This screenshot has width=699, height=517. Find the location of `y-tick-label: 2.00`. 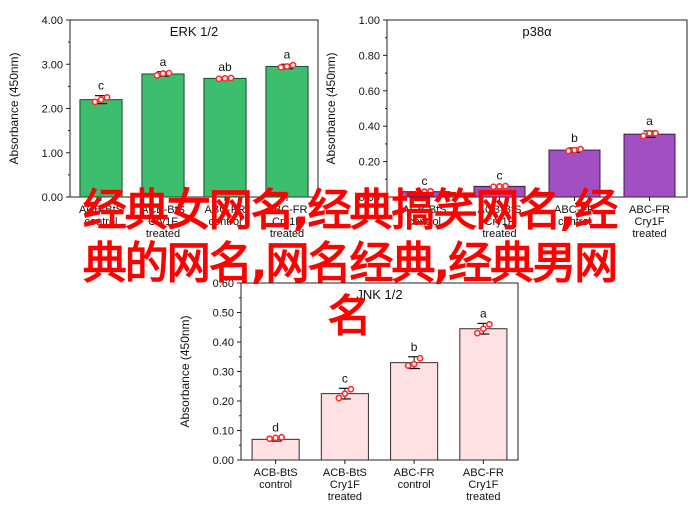

y-tick-label: 2.00 is located at coordinates (52, 110).